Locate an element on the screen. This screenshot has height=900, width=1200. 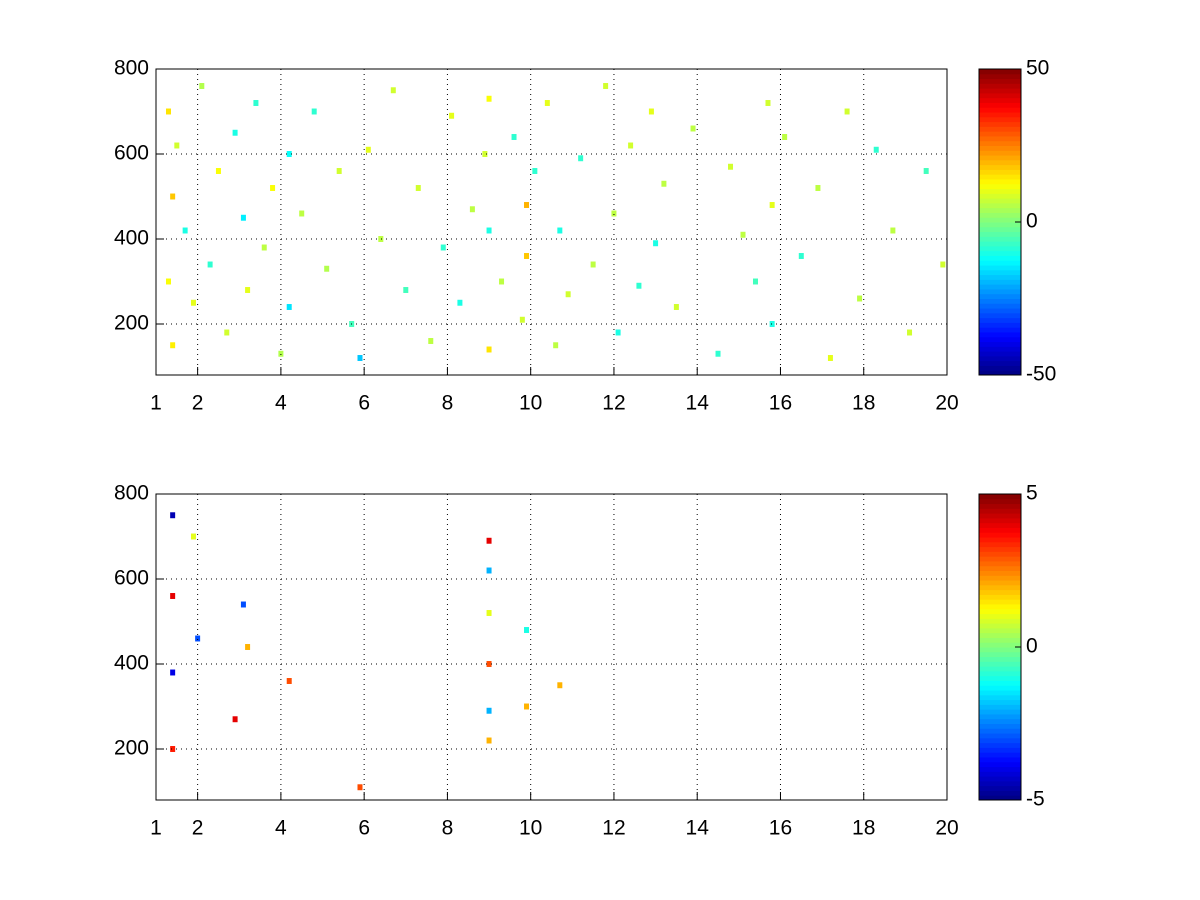
x-tick-label: 1 is located at coordinates (156, 403).